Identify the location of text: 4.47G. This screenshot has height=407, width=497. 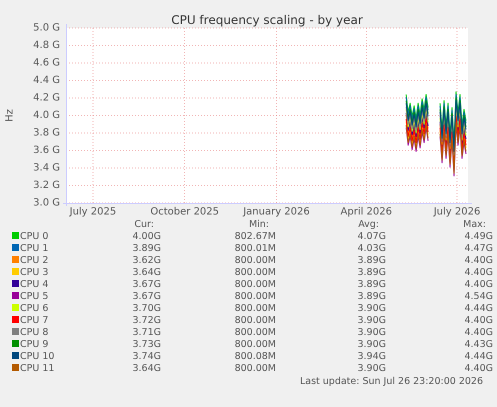
(478, 249).